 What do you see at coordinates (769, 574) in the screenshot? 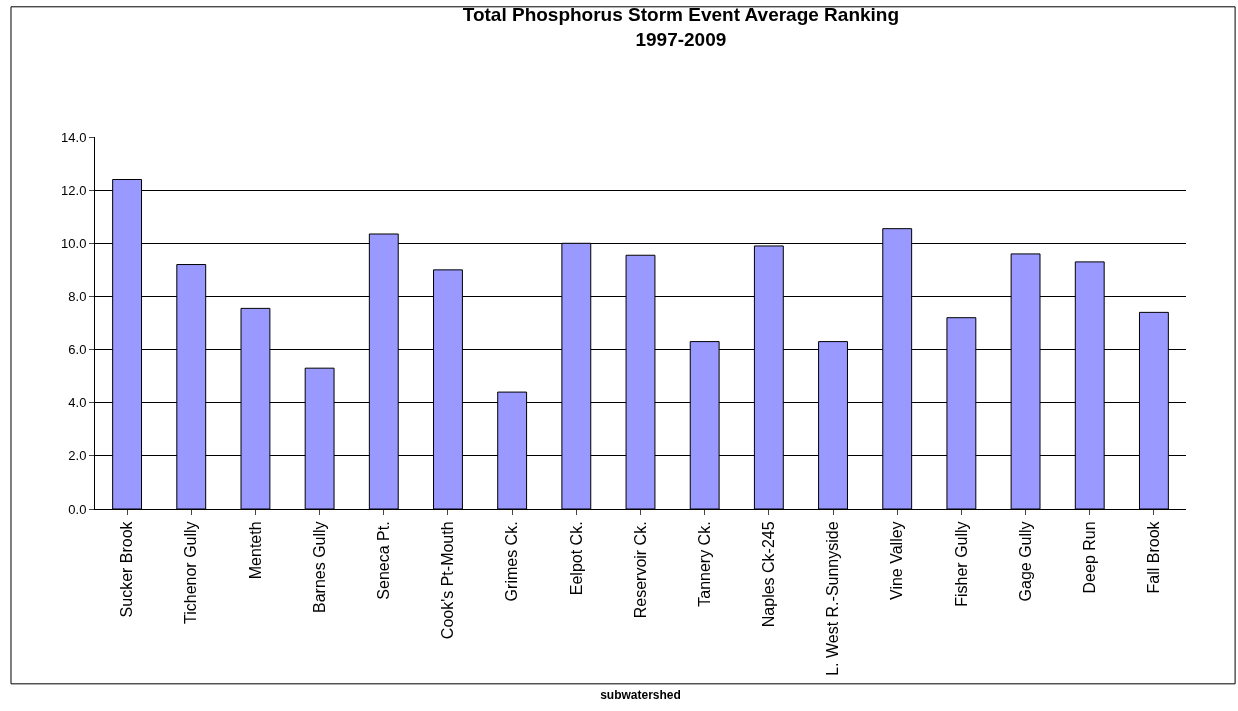
I see `x-tick-label: Naples Ck-245` at bounding box center [769, 574].